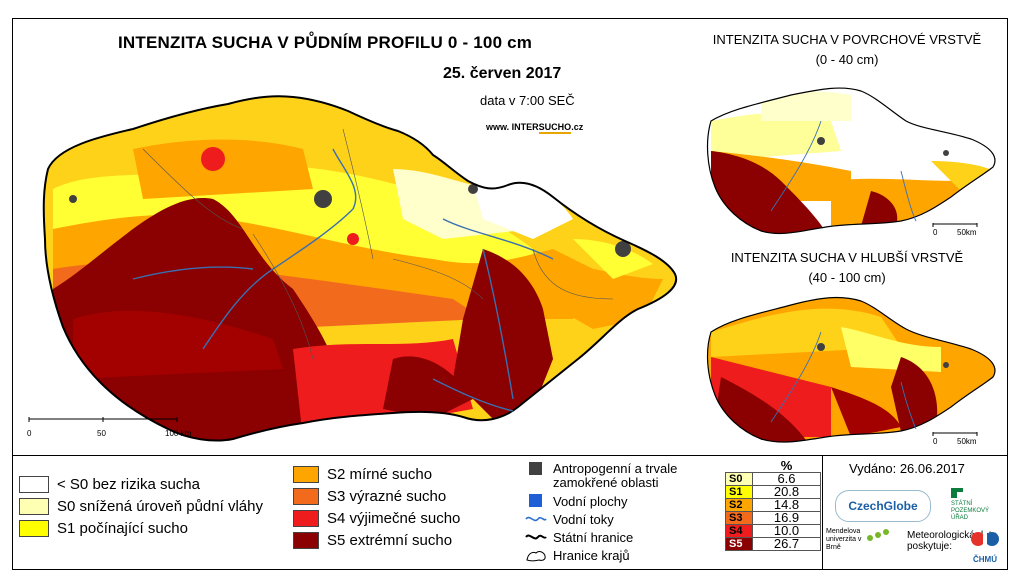  I want to click on deep-scale-50: 50km, so click(967, 441).